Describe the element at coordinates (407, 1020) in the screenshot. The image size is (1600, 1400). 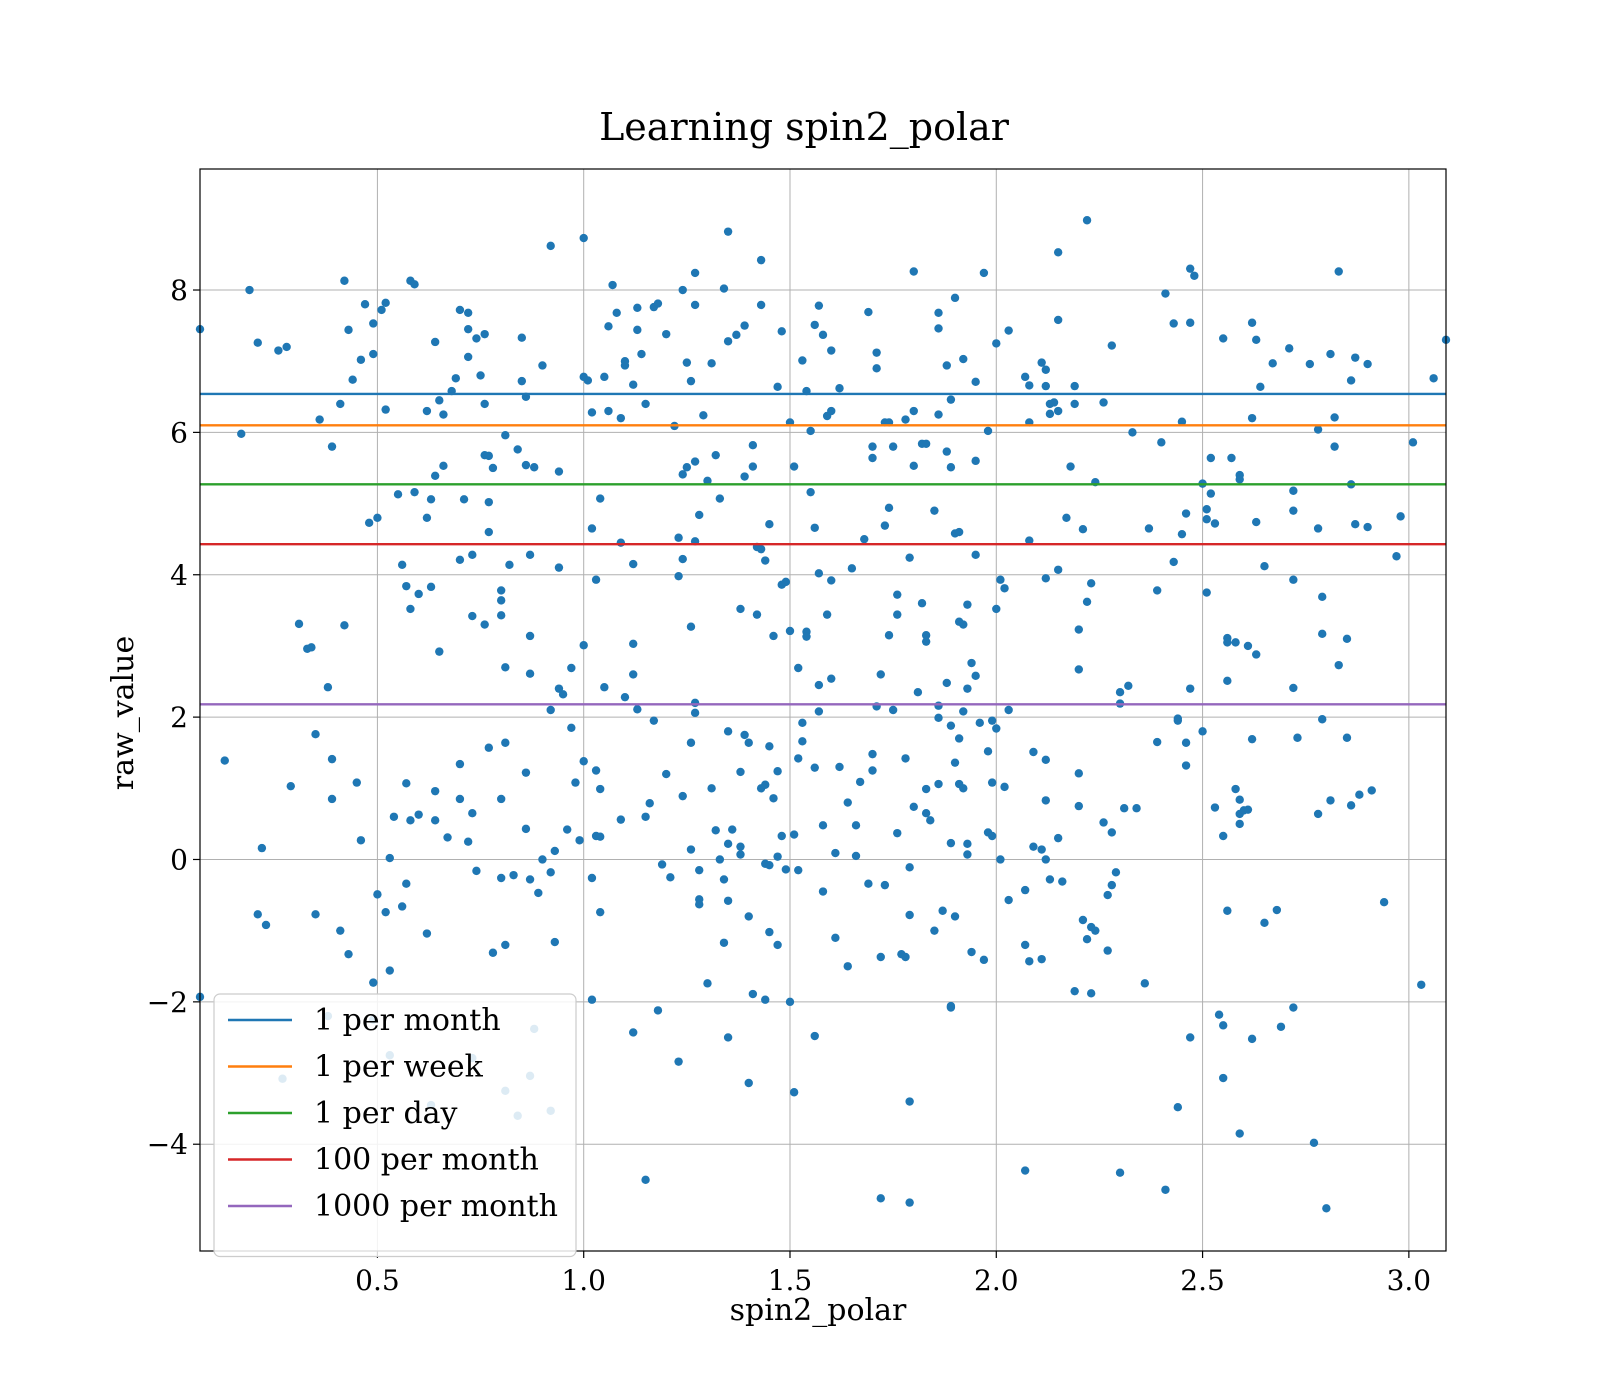
I see `legend-label: 1 per month` at that location.